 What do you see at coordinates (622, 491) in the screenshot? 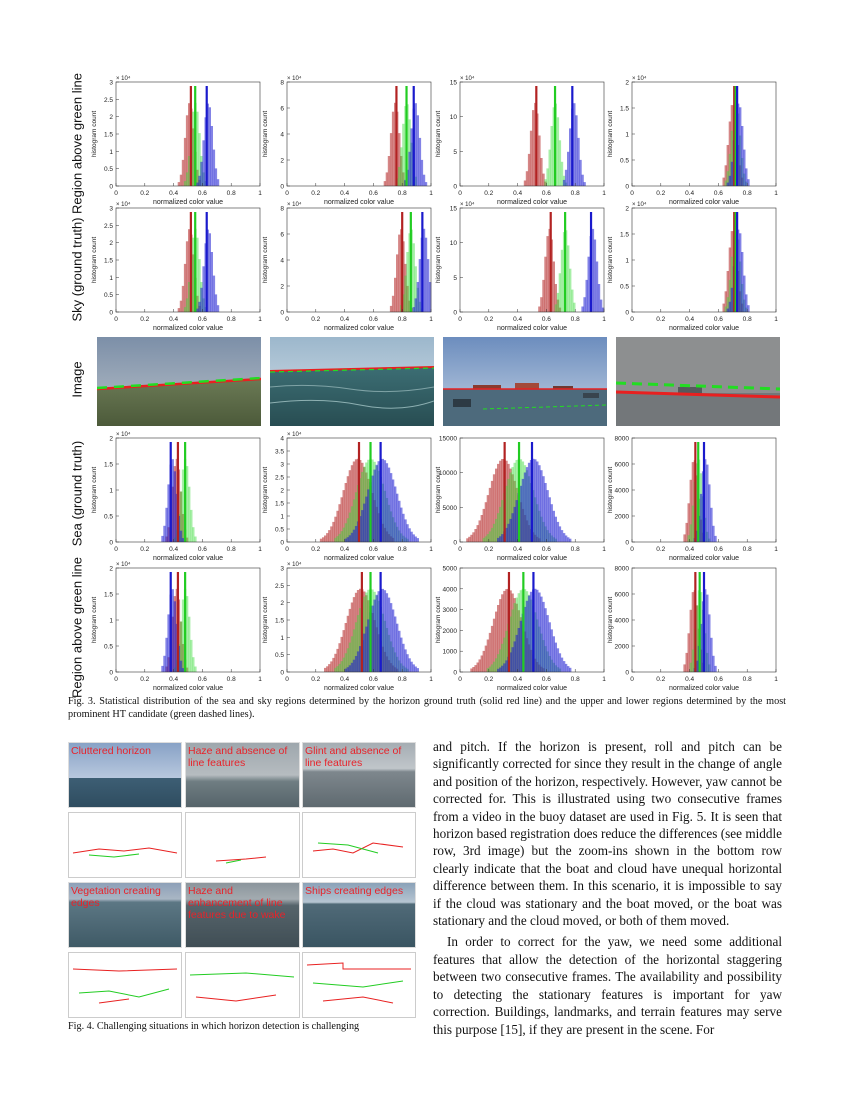
I see `y-tick-label: 4000` at bounding box center [622, 491].